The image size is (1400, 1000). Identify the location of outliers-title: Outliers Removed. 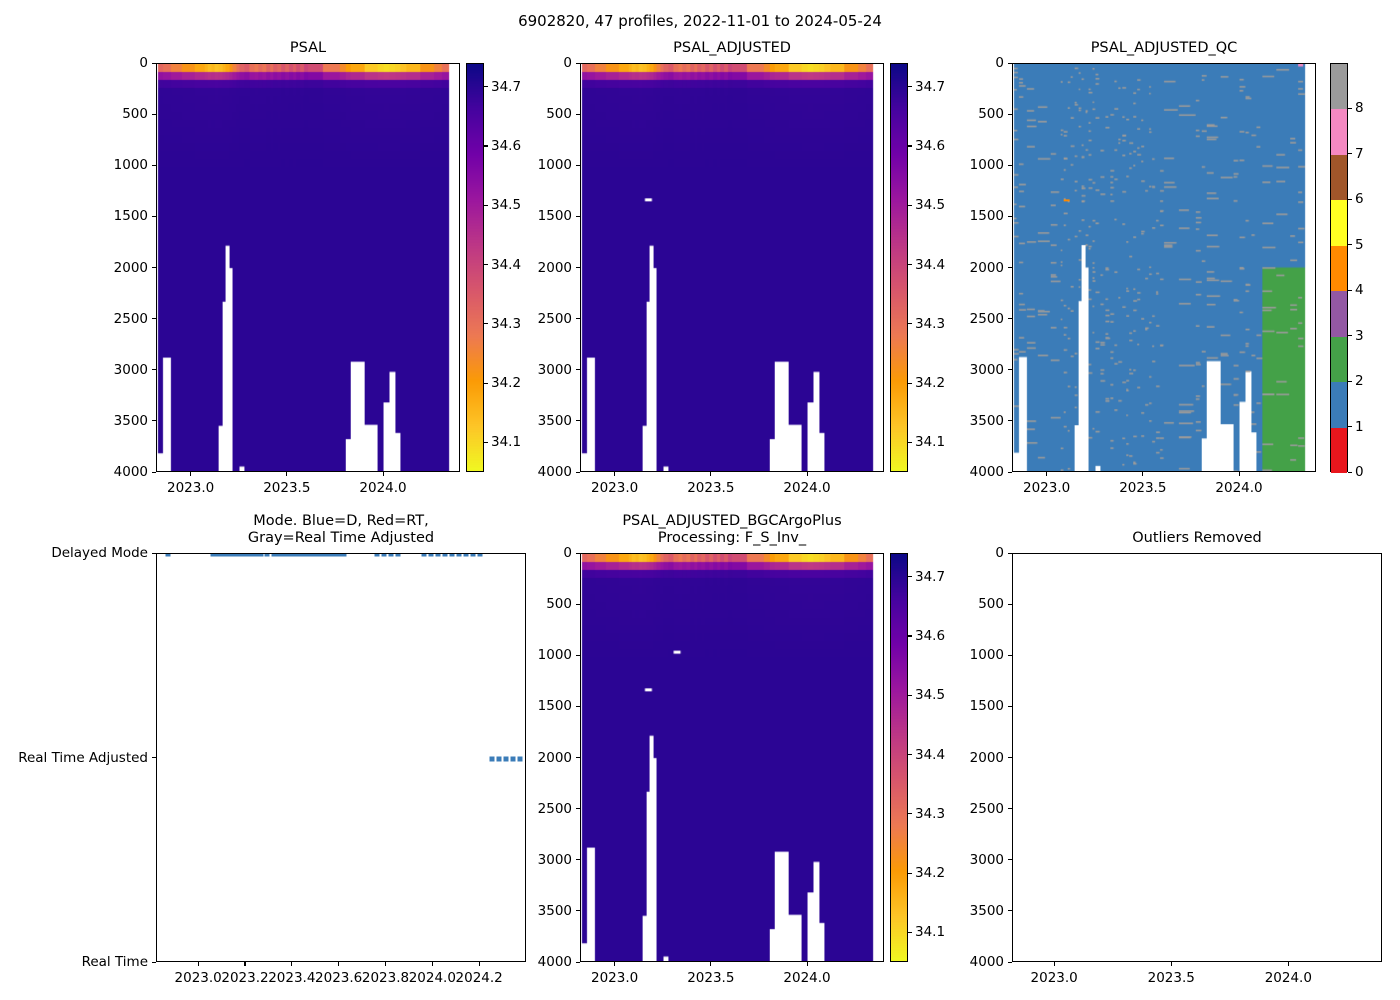
(1197, 538).